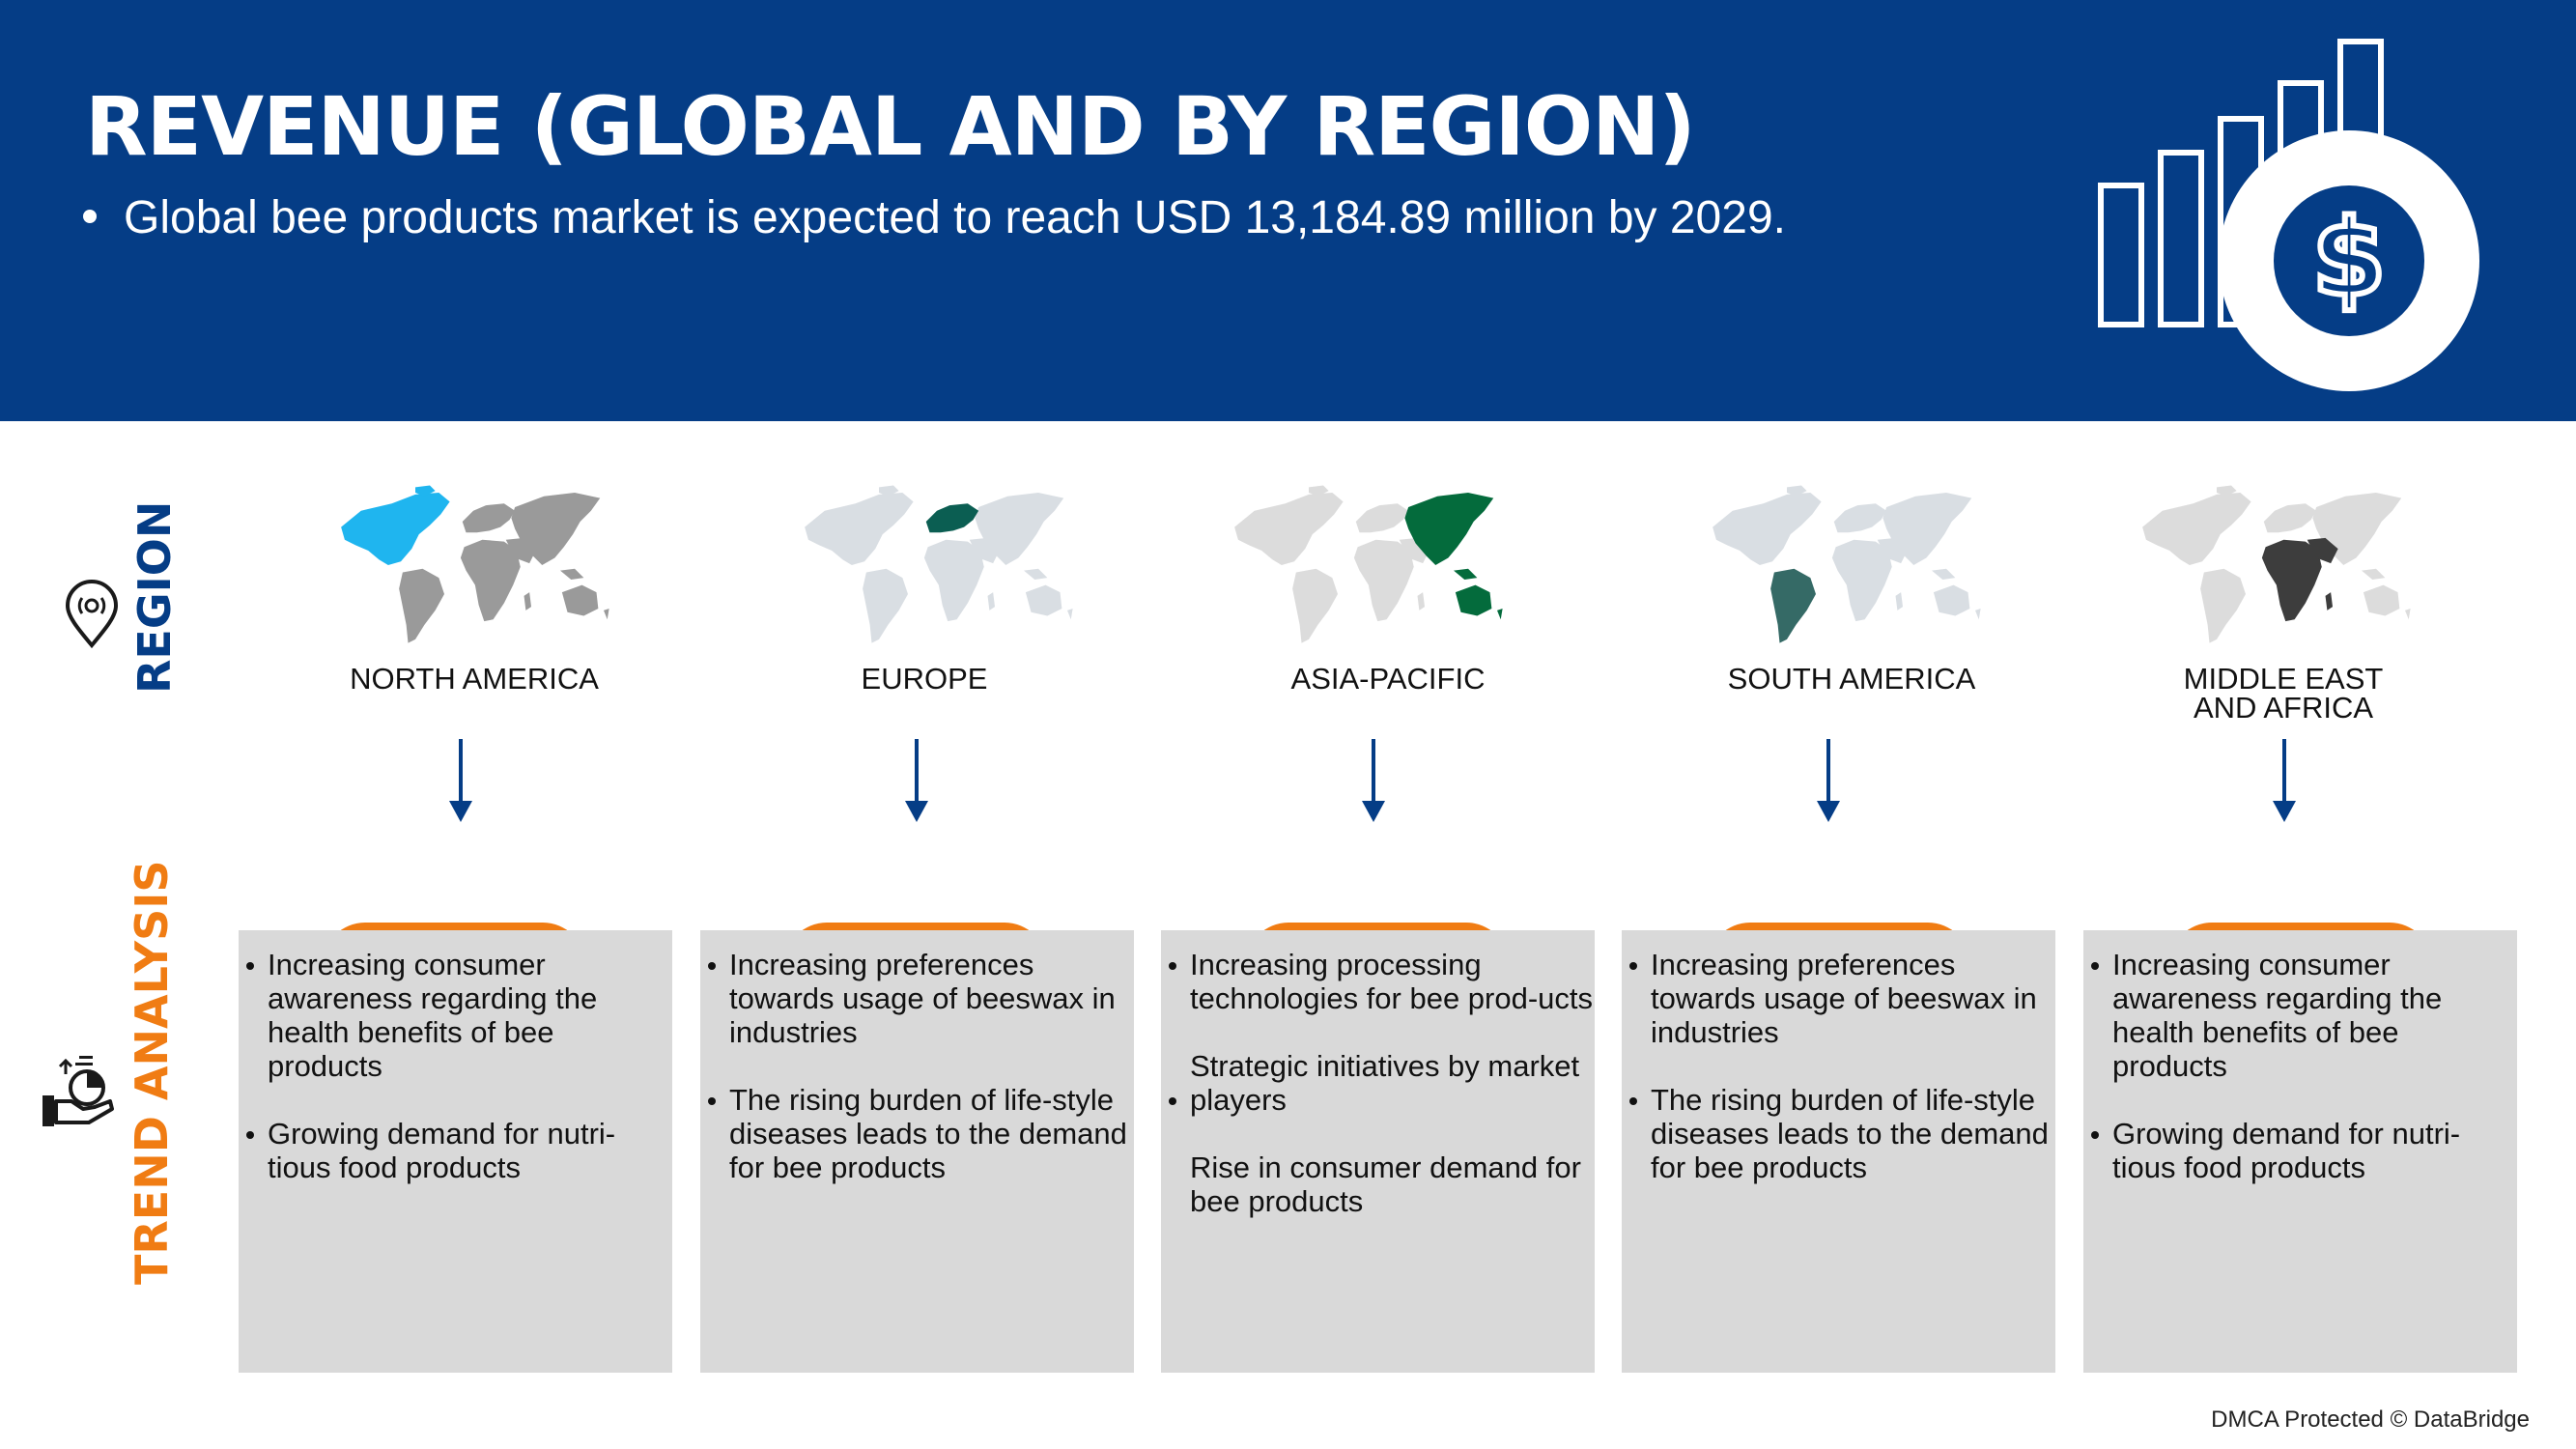 The height and width of the screenshot is (1449, 2576). Describe the element at coordinates (473, 565) in the screenshot. I see `map-north-america` at that location.